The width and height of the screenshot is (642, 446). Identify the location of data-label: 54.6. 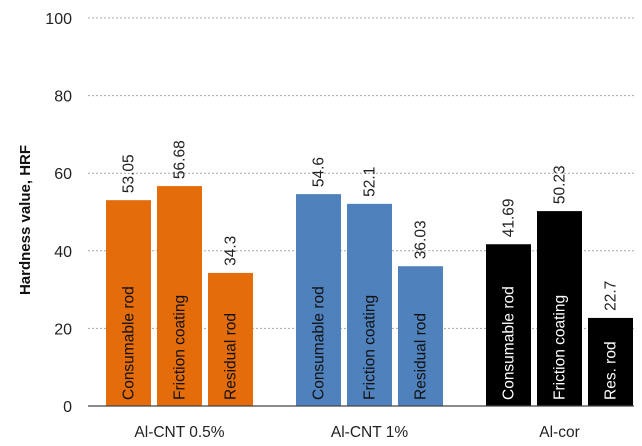
(319, 172).